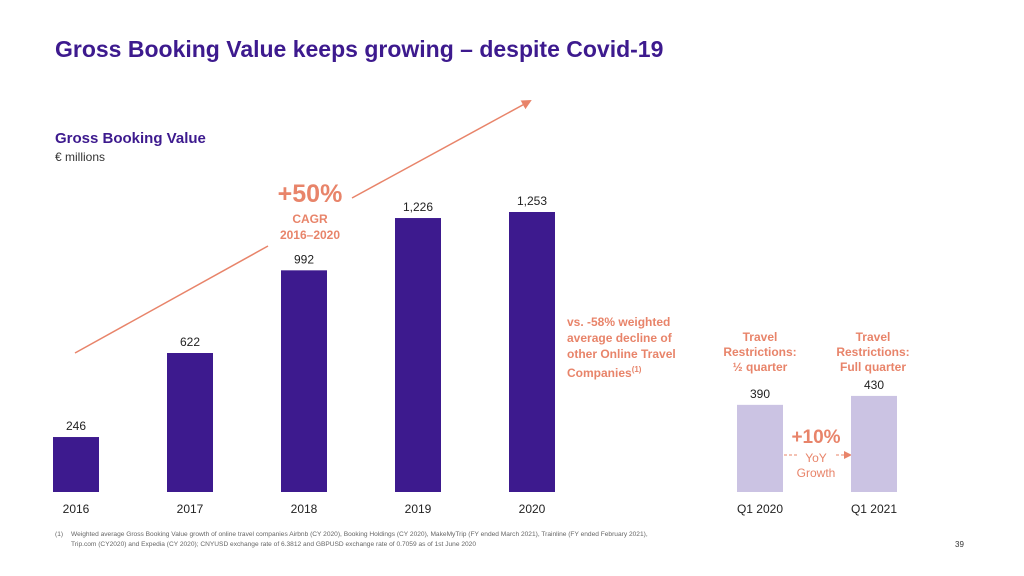 This screenshot has width=1024, height=576. I want to click on bar-2016, so click(76, 464).